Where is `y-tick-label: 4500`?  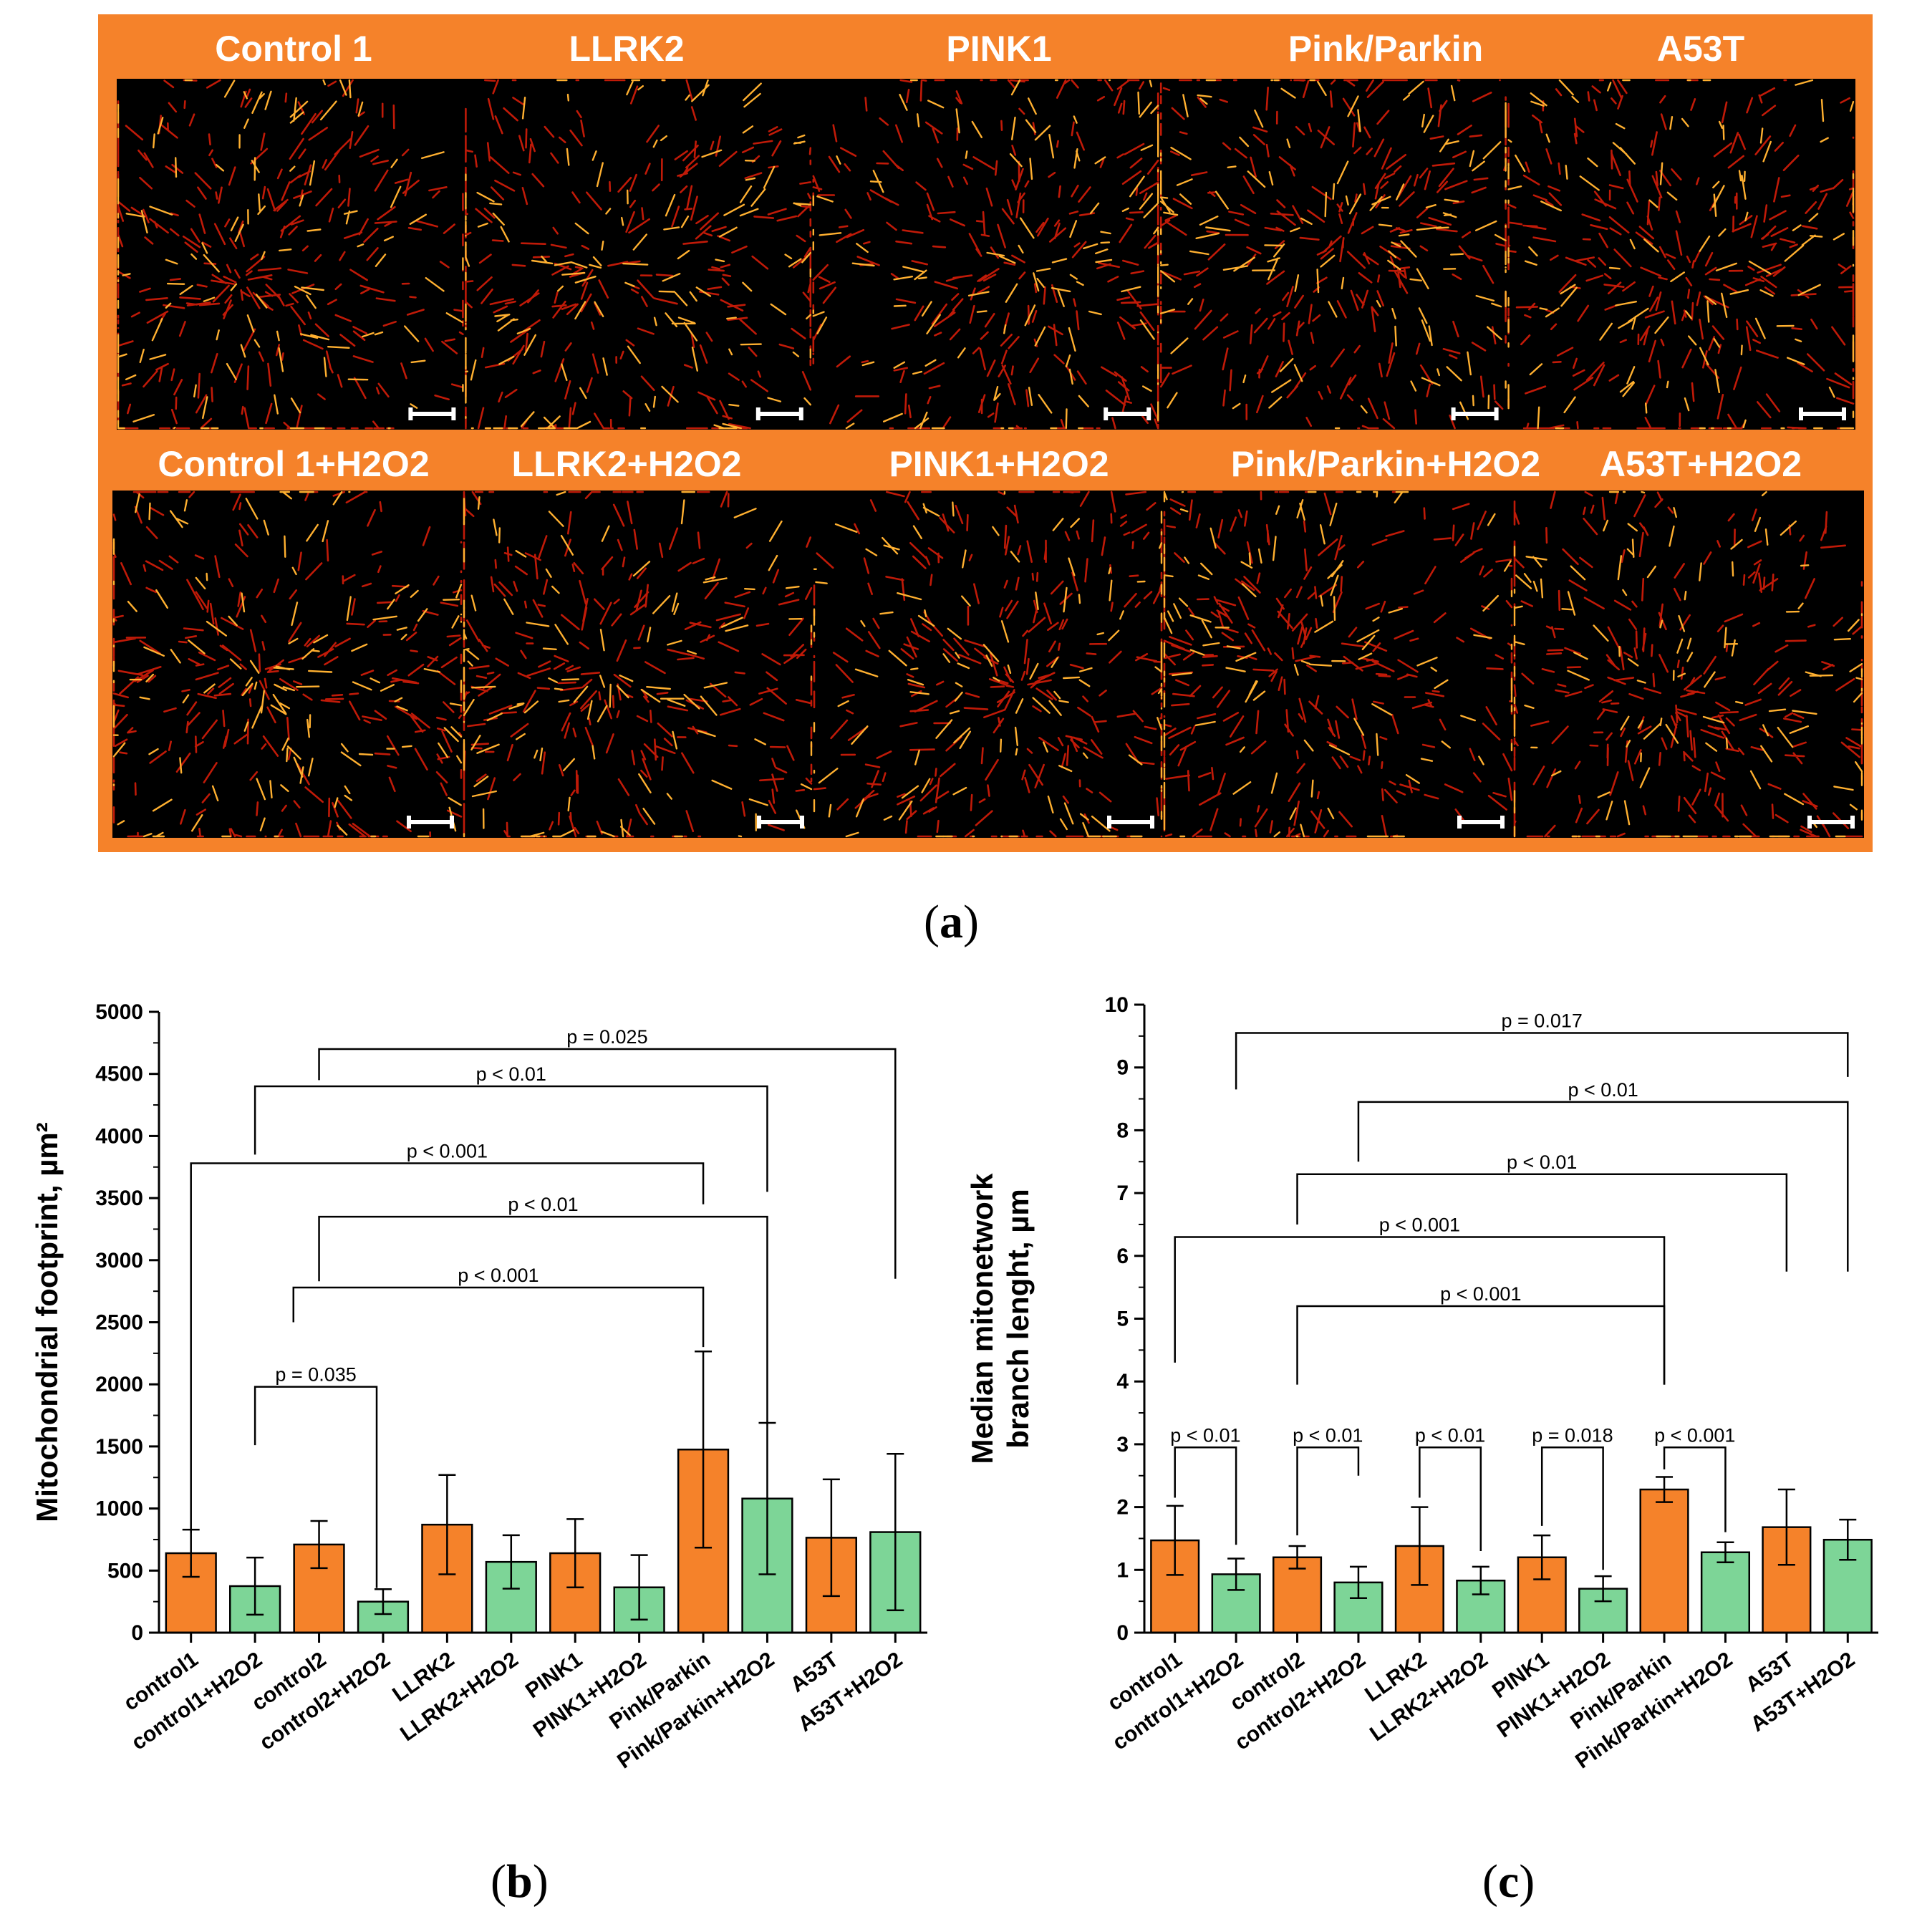
y-tick-label: 4500 is located at coordinates (119, 1074).